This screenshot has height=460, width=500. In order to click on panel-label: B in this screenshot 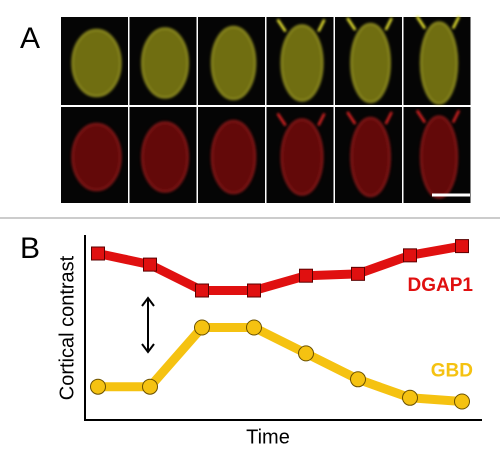, I will do `click(30, 248)`.